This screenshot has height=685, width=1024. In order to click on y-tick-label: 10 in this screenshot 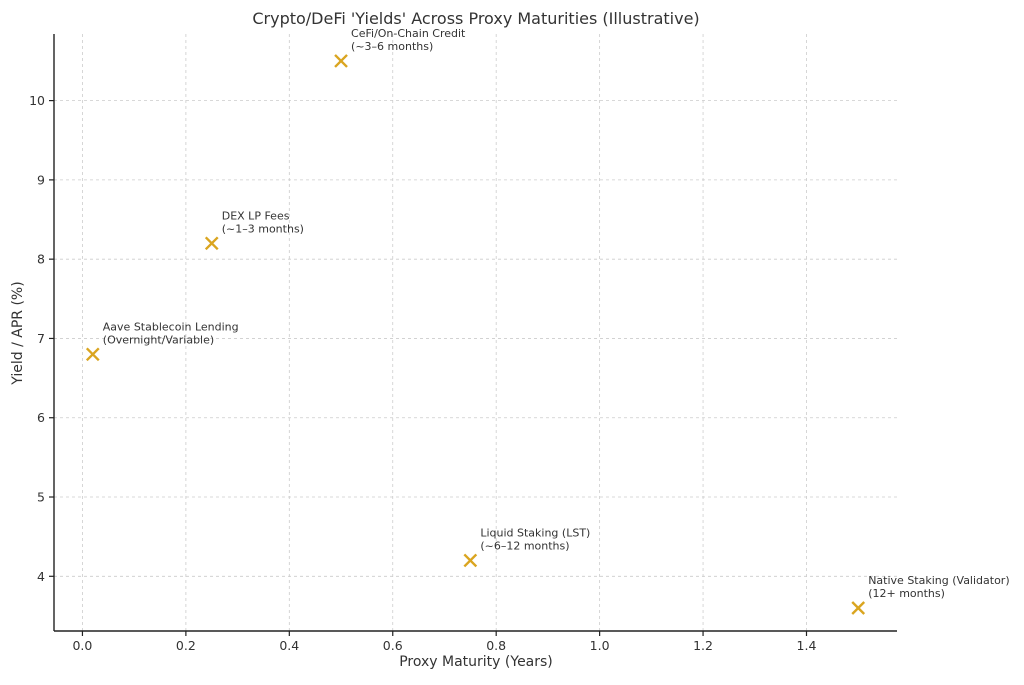, I will do `click(37, 100)`.